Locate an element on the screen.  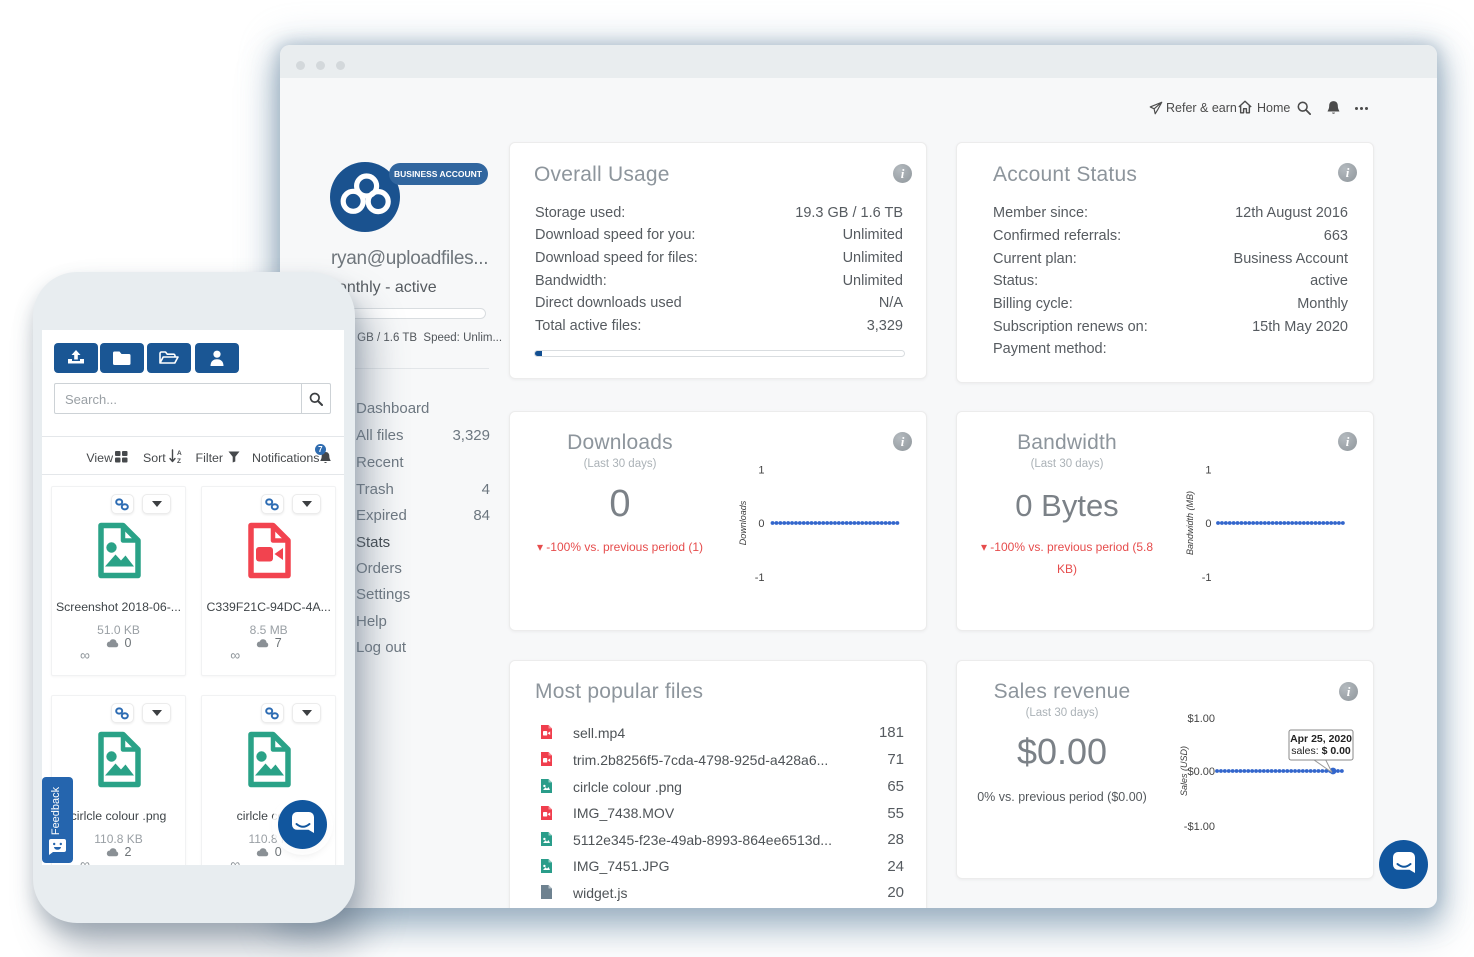
svg-text: Downloads is located at coordinates (743, 522).